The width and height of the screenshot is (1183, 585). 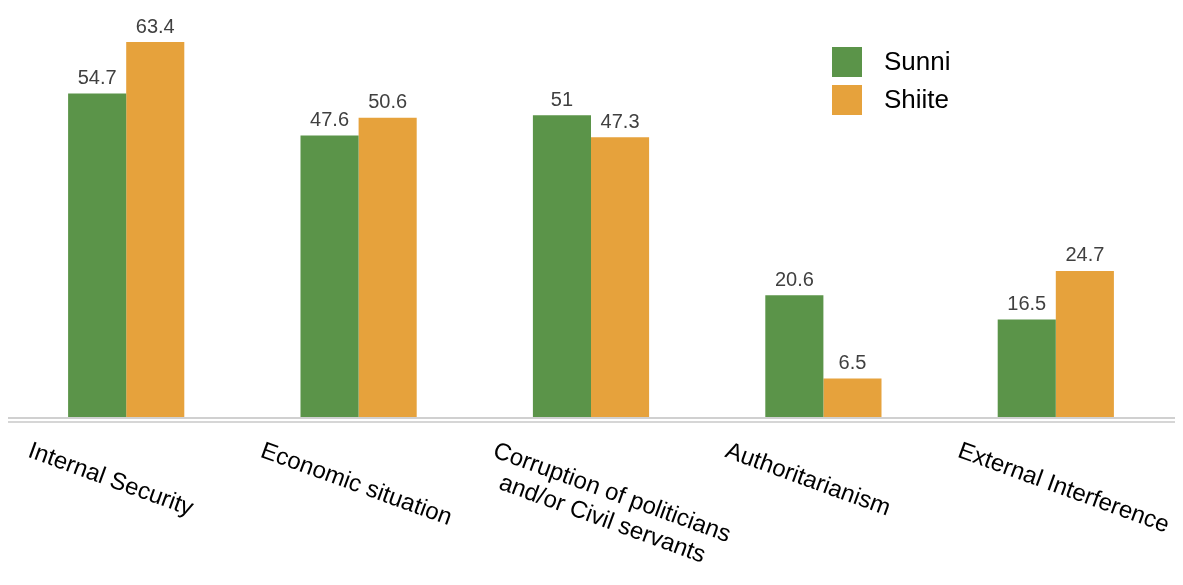 What do you see at coordinates (1027, 302) in the screenshot?
I see `data-label: 16.5` at bounding box center [1027, 302].